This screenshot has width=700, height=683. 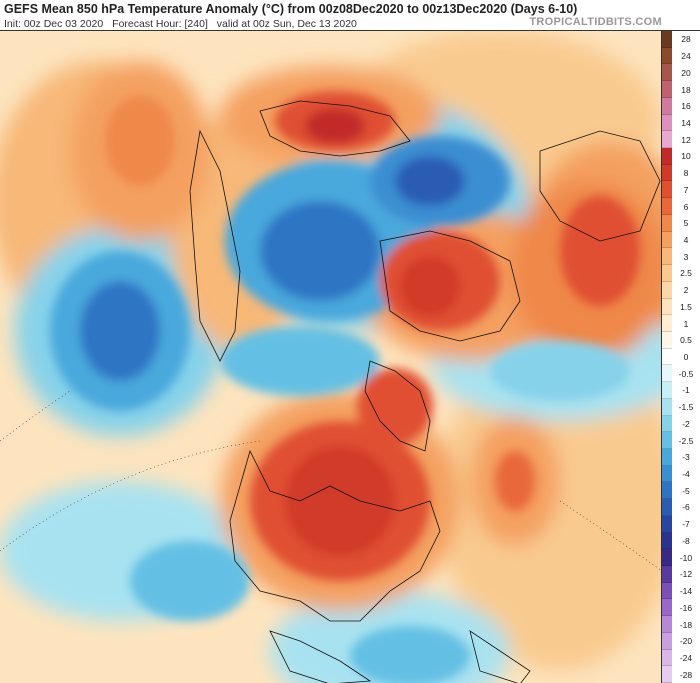 I want to click on colorbar-label: -28, so click(x=686, y=674).